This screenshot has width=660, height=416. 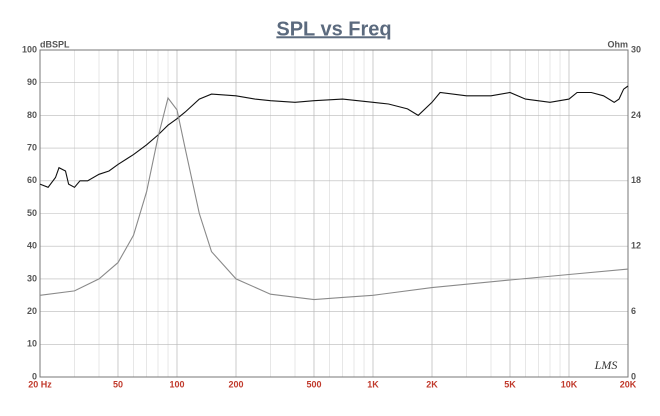 I want to click on x-tick-label: 10K, so click(x=569, y=384).